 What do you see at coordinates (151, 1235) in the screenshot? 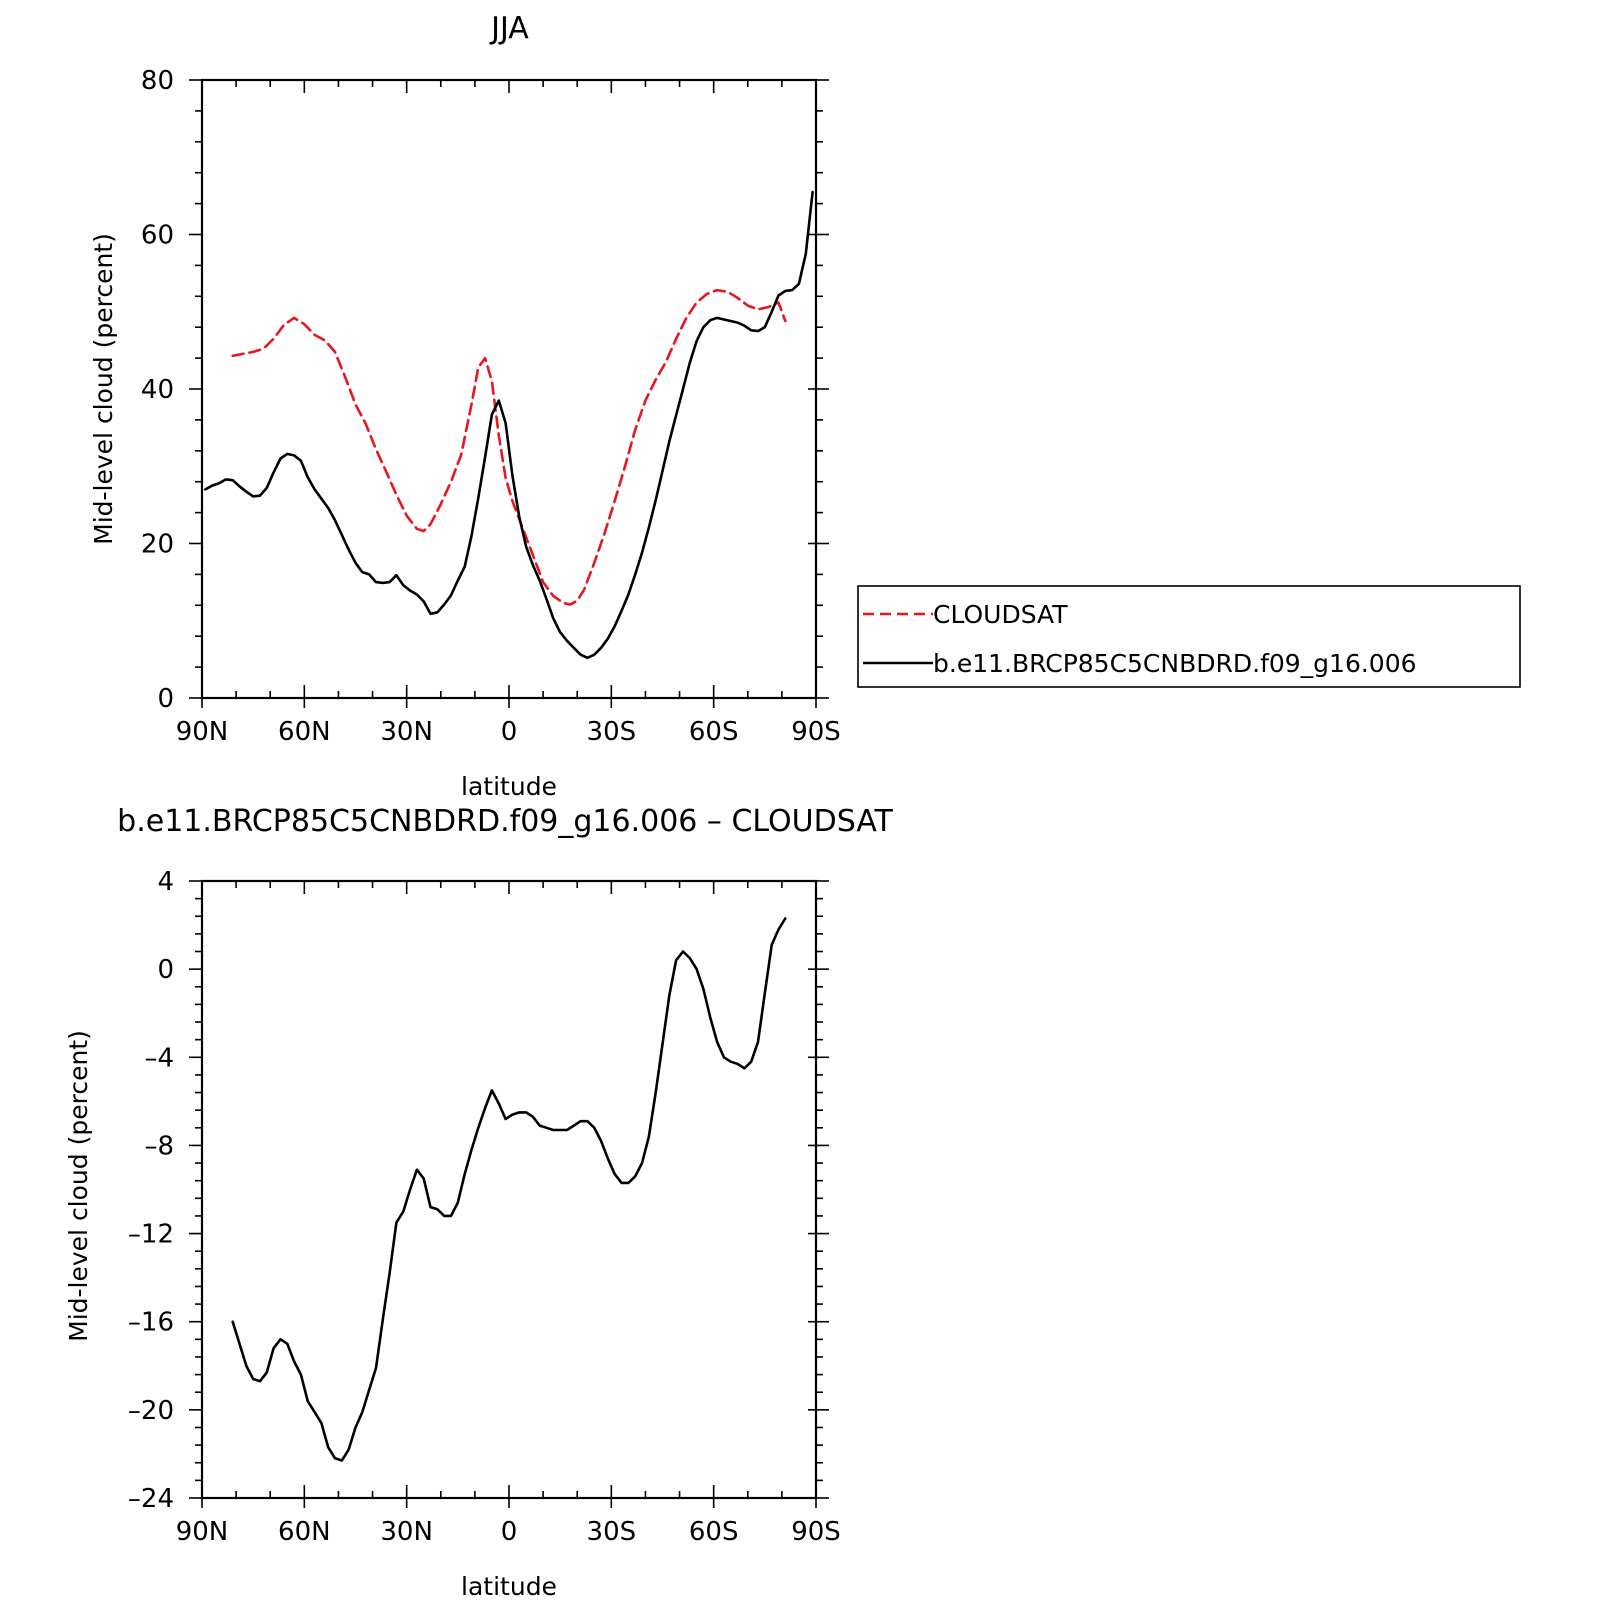
I see `y-tick-label: –12` at bounding box center [151, 1235].